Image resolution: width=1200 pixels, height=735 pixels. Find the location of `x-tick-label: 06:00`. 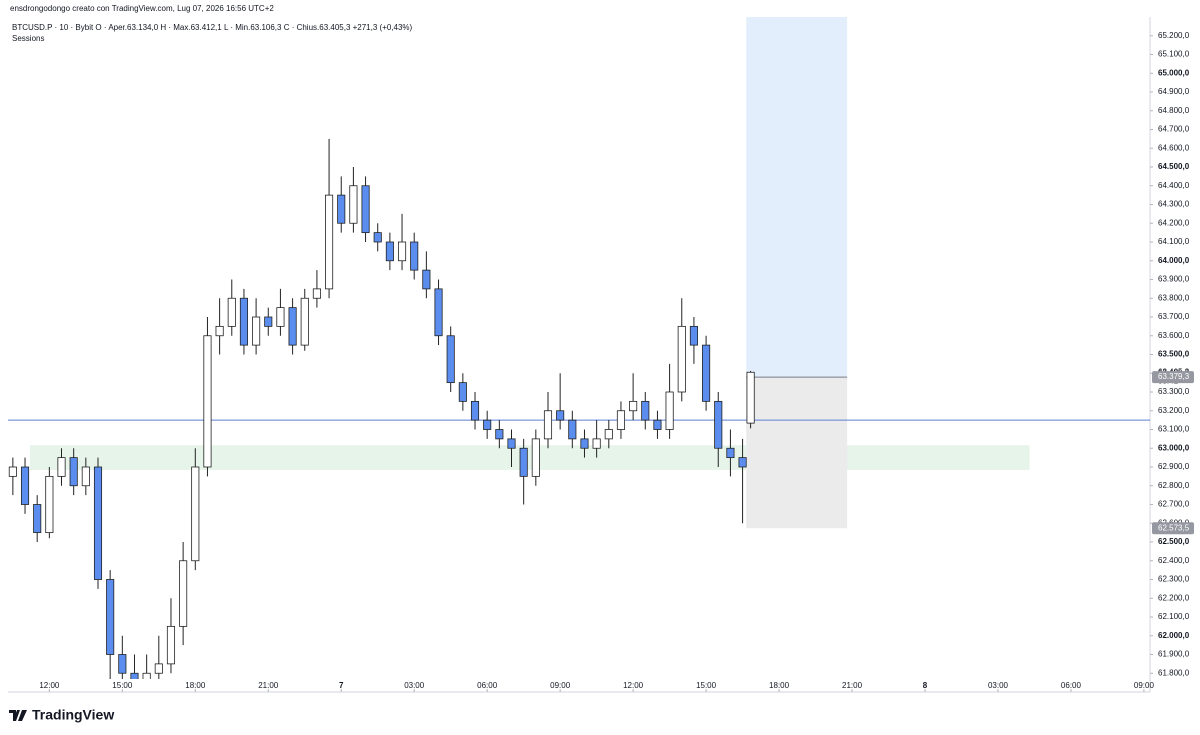

x-tick-label: 06:00 is located at coordinates (487, 685).